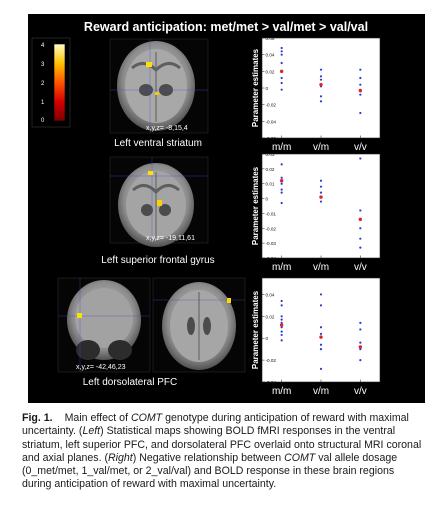 This screenshot has width=442, height=507. Describe the element at coordinates (271, 243) in the screenshot. I see `y-tick-label: -0.03` at that location.